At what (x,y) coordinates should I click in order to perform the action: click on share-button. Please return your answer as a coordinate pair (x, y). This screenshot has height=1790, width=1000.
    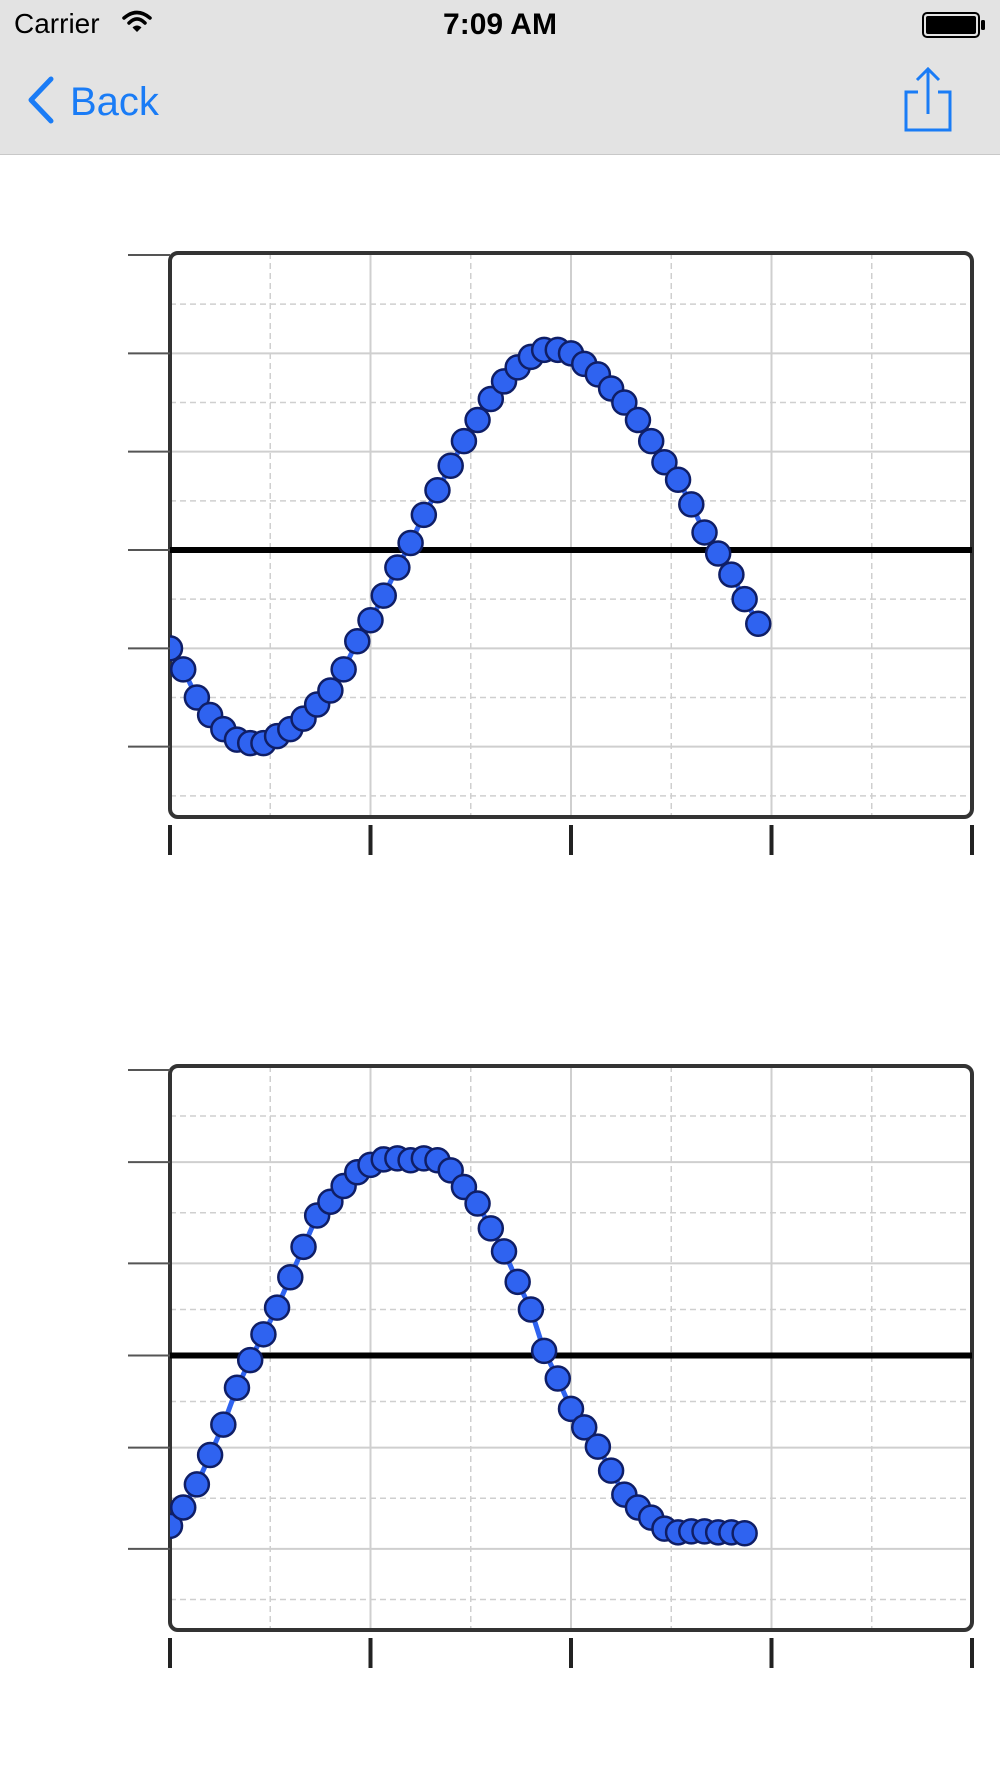
    Looking at the image, I should click on (928, 104).